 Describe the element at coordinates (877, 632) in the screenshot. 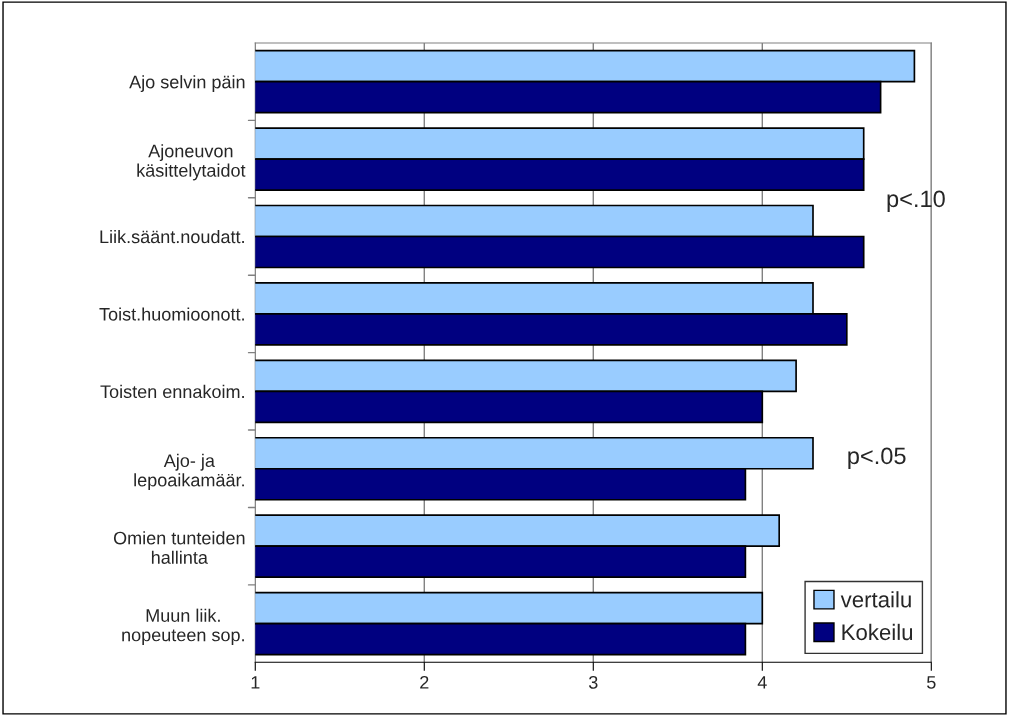

I see `legend-label: Kokeilu` at that location.